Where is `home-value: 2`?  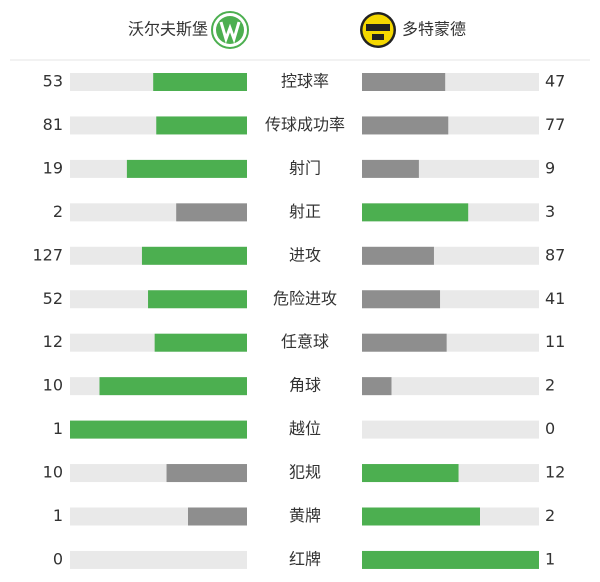
home-value: 2 is located at coordinates (58, 211).